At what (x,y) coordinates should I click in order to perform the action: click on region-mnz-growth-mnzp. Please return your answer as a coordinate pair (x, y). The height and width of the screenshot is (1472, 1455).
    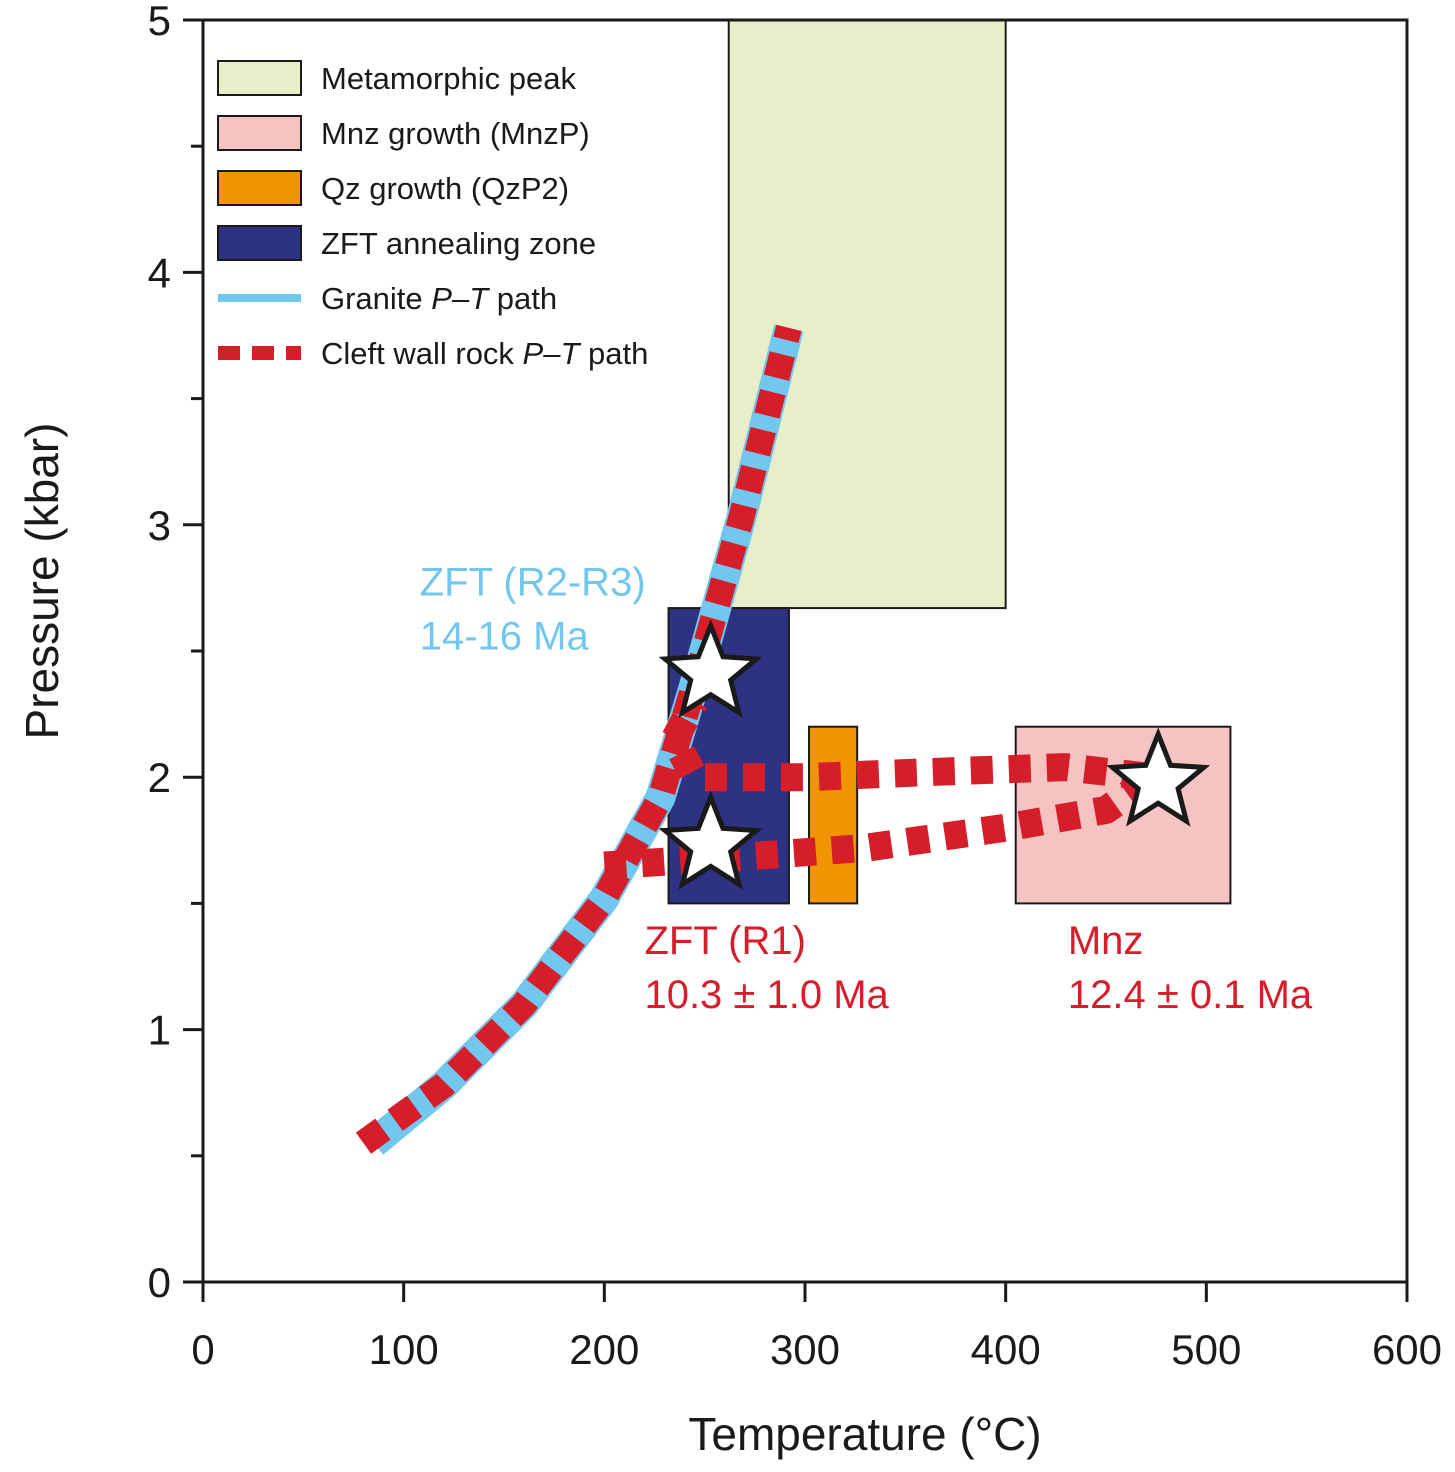
    Looking at the image, I should click on (1123, 815).